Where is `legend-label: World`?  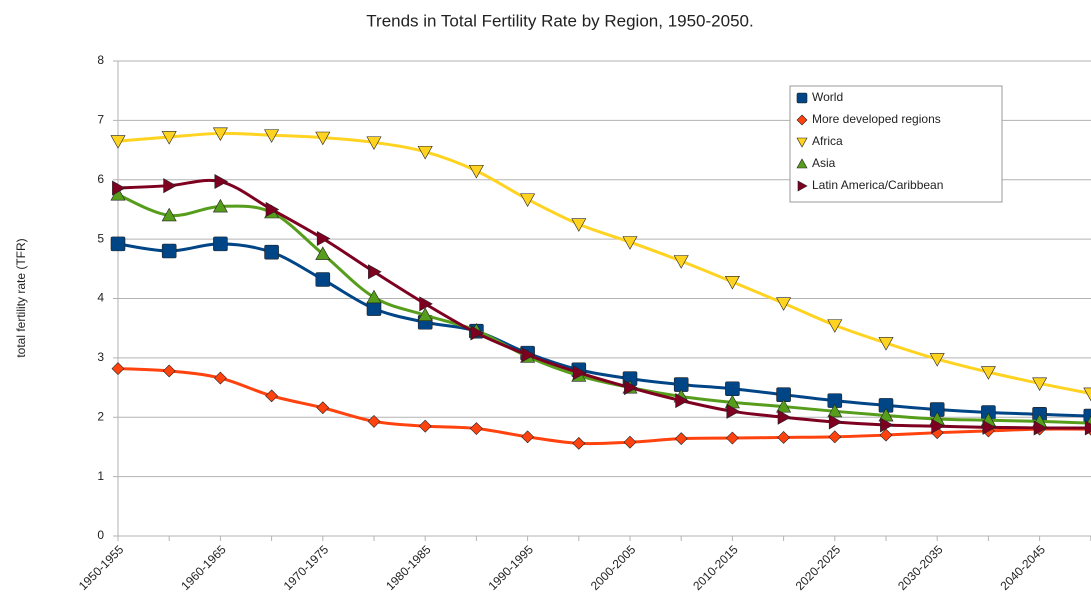
legend-label: World is located at coordinates (827, 97).